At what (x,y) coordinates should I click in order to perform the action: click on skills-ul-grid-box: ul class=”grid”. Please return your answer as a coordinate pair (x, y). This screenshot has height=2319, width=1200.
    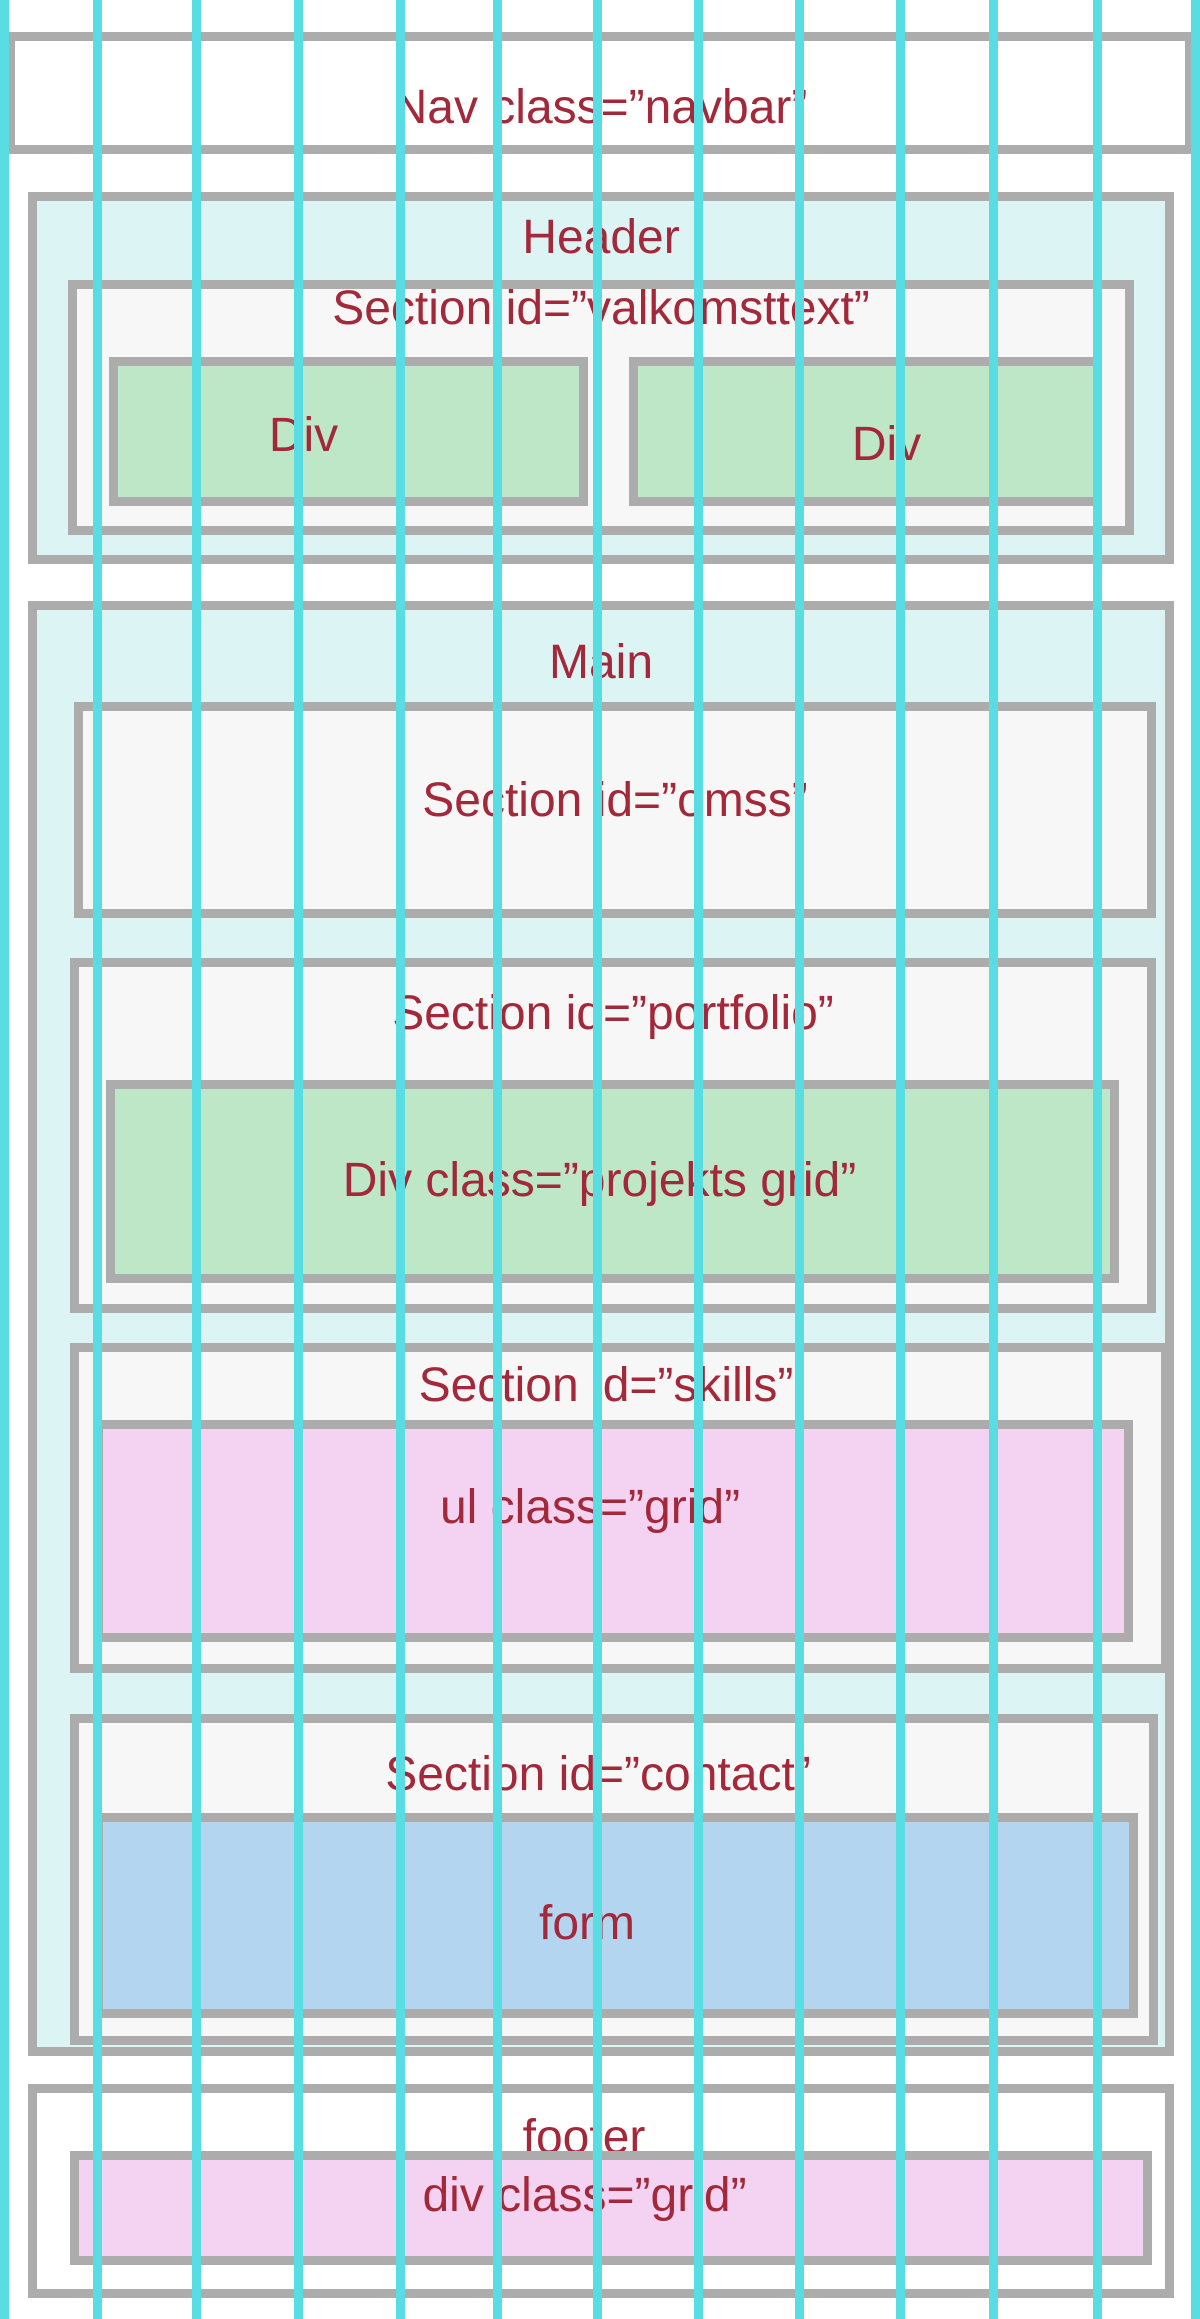
    Looking at the image, I should click on (613, 1531).